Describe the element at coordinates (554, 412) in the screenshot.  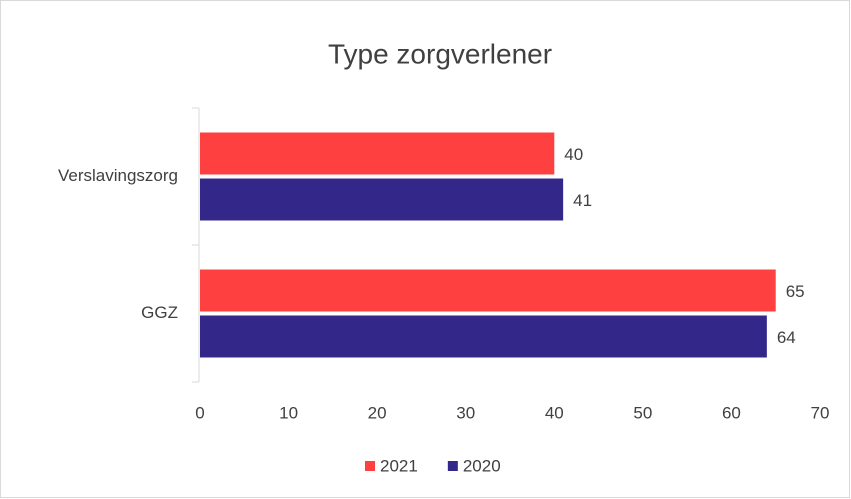
I see `x-tick-label: 40` at that location.